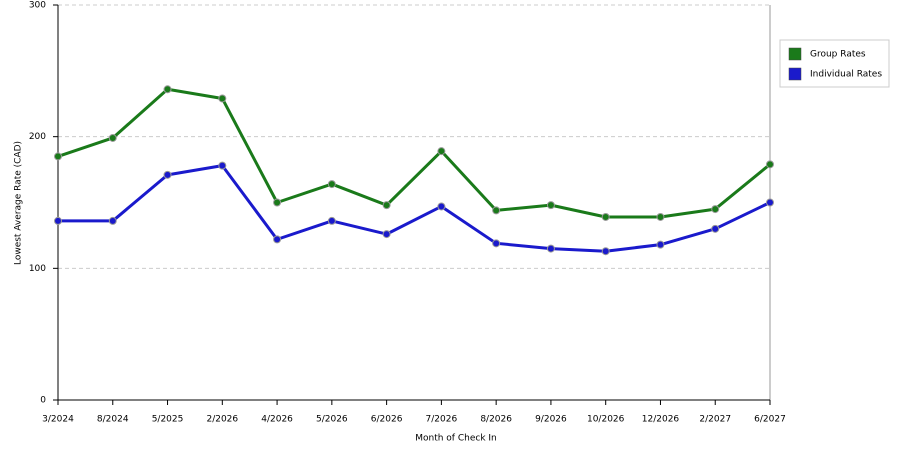 Image resolution: width=900 pixels, height=450 pixels. I want to click on x-axis-label: Month of Check In, so click(456, 439).